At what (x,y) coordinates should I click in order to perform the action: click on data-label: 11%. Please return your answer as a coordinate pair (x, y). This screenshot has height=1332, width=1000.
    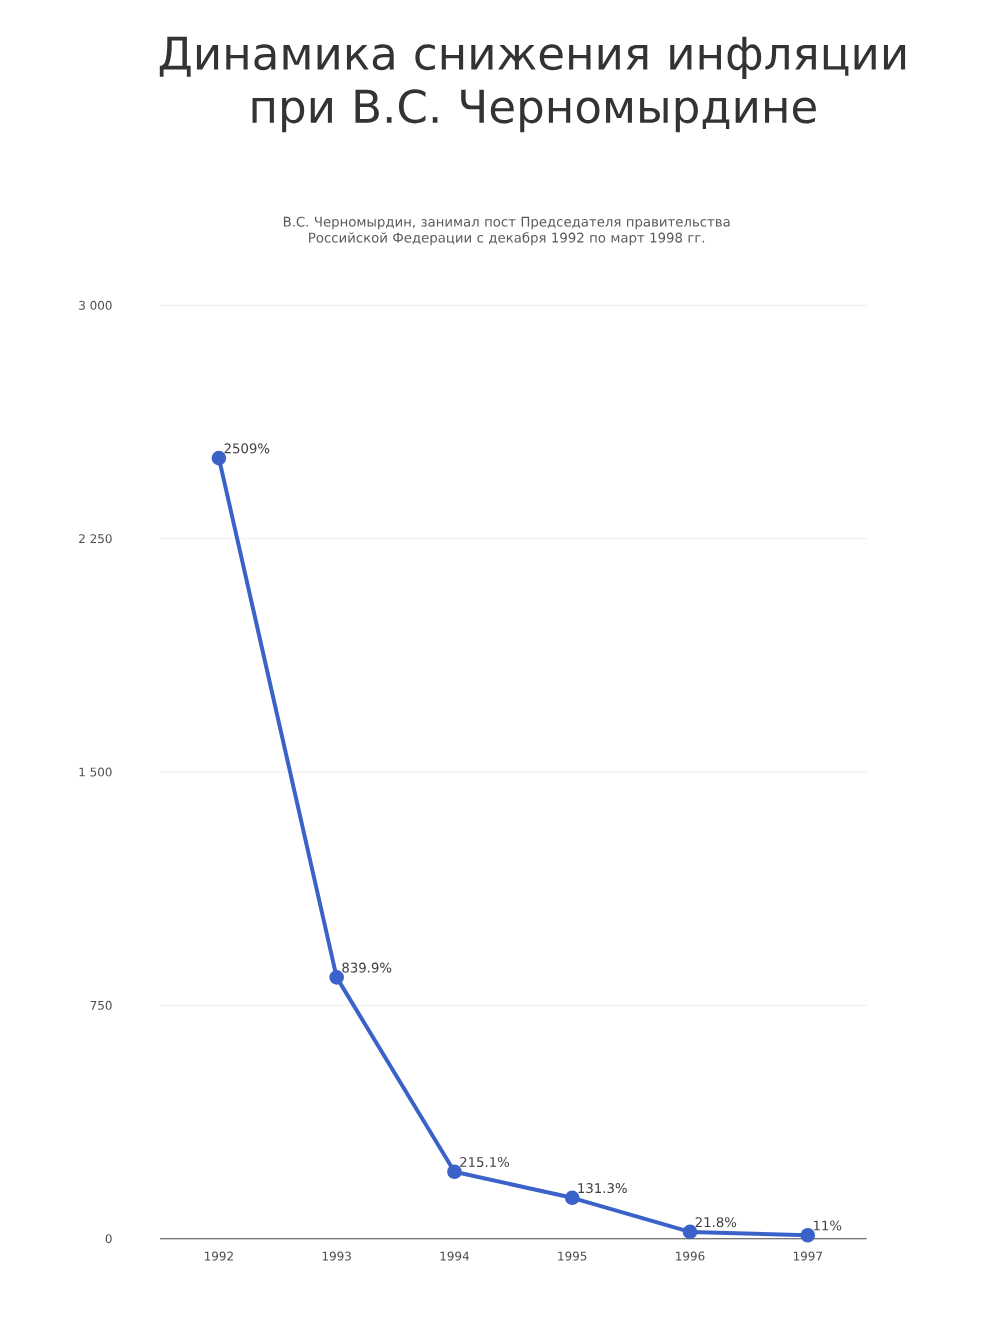
    Looking at the image, I should click on (827, 1225).